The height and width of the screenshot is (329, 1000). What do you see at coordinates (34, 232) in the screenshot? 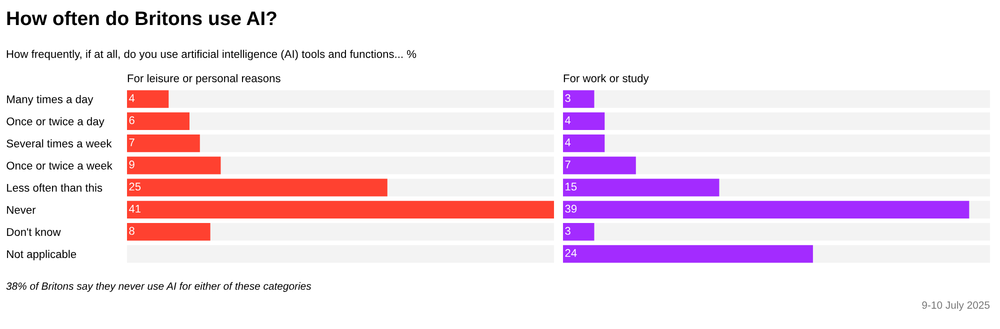
I see `y-tick-label: Don't know` at bounding box center [34, 232].